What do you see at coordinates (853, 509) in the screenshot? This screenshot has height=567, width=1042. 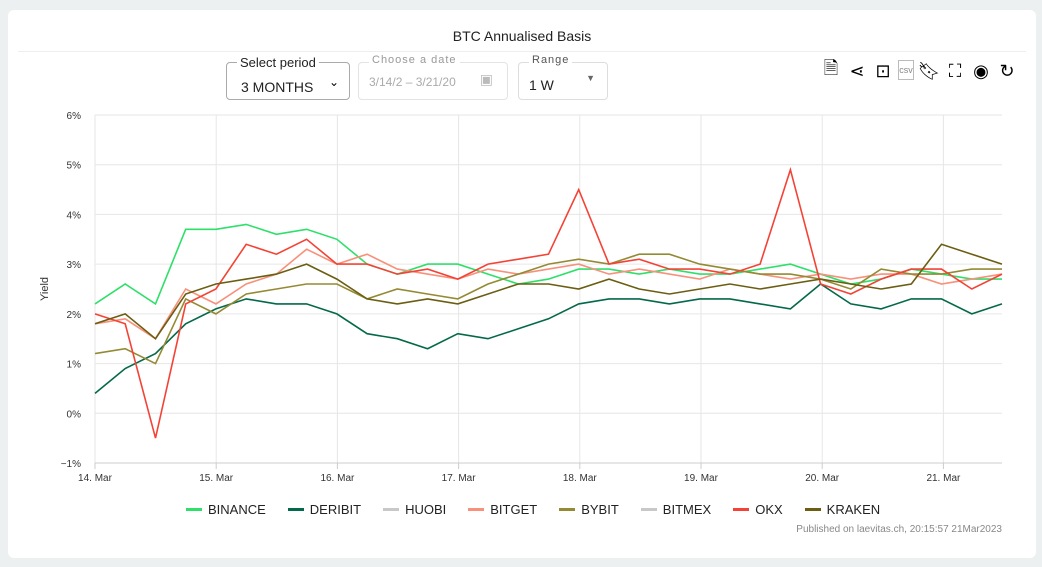 I see `legend-label: KRAKEN` at bounding box center [853, 509].